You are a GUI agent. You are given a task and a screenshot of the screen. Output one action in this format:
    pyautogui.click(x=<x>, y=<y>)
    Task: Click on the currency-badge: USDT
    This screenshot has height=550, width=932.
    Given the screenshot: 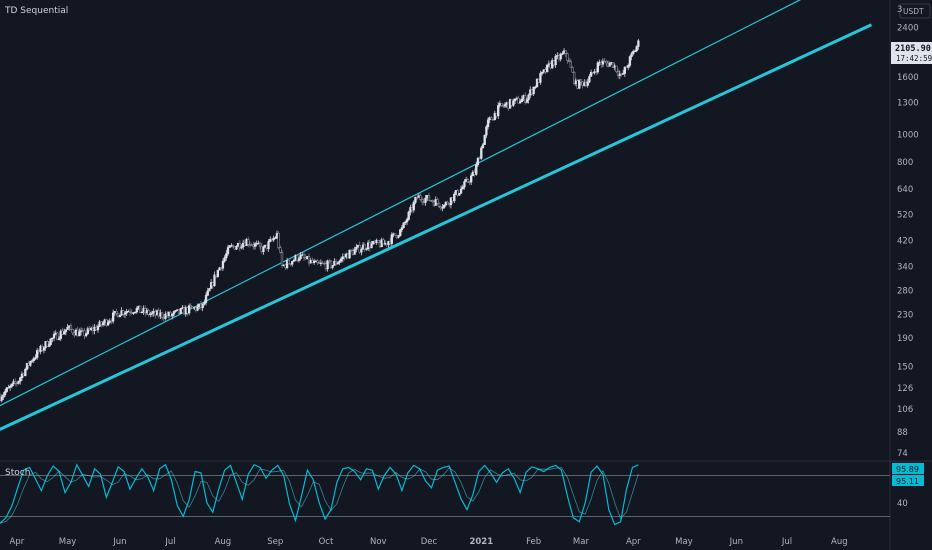 What is the action you would take?
    pyautogui.click(x=915, y=11)
    